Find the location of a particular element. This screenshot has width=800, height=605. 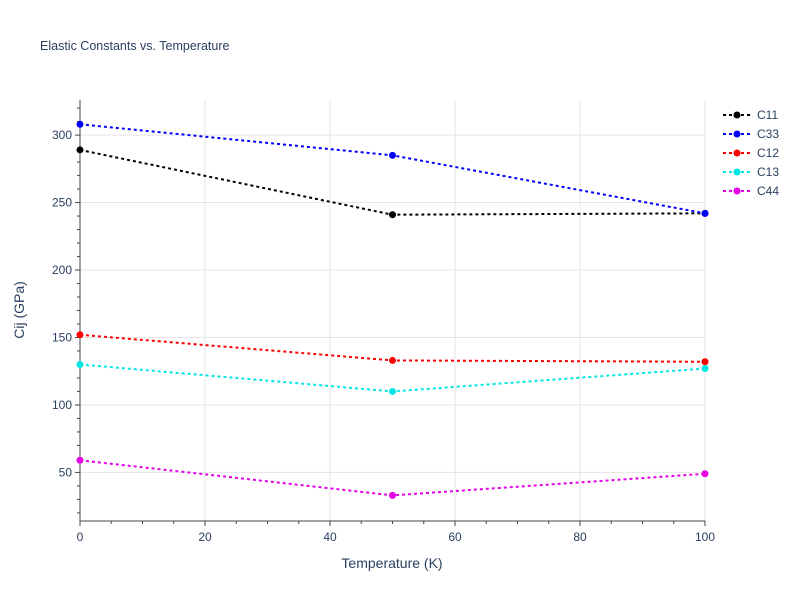

x-tick-label: 60 is located at coordinates (455, 537).